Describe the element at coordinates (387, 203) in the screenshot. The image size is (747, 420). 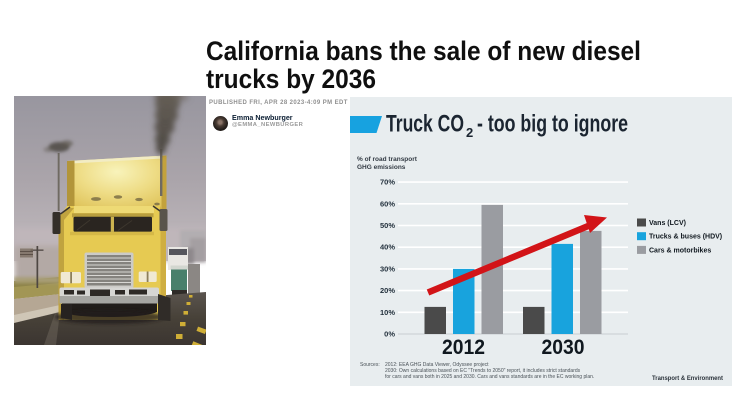
I see `svg-text: 60%` at that location.